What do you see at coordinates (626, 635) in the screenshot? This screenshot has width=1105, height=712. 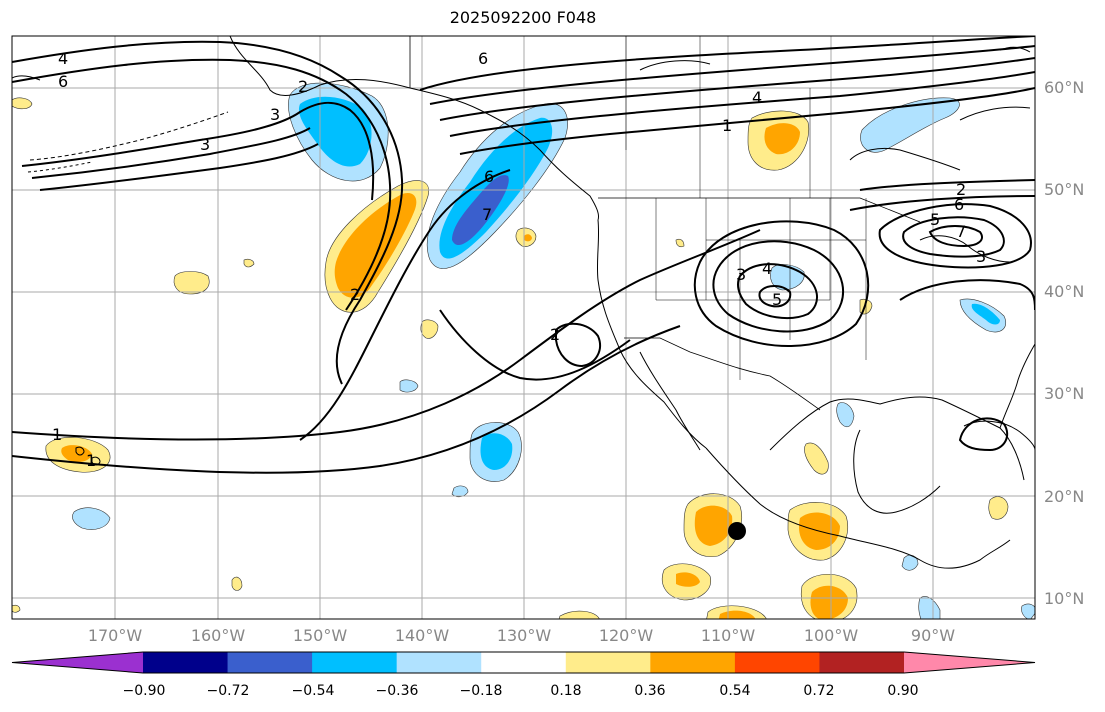 I see `lon-label-120w: 120°W` at bounding box center [626, 635].